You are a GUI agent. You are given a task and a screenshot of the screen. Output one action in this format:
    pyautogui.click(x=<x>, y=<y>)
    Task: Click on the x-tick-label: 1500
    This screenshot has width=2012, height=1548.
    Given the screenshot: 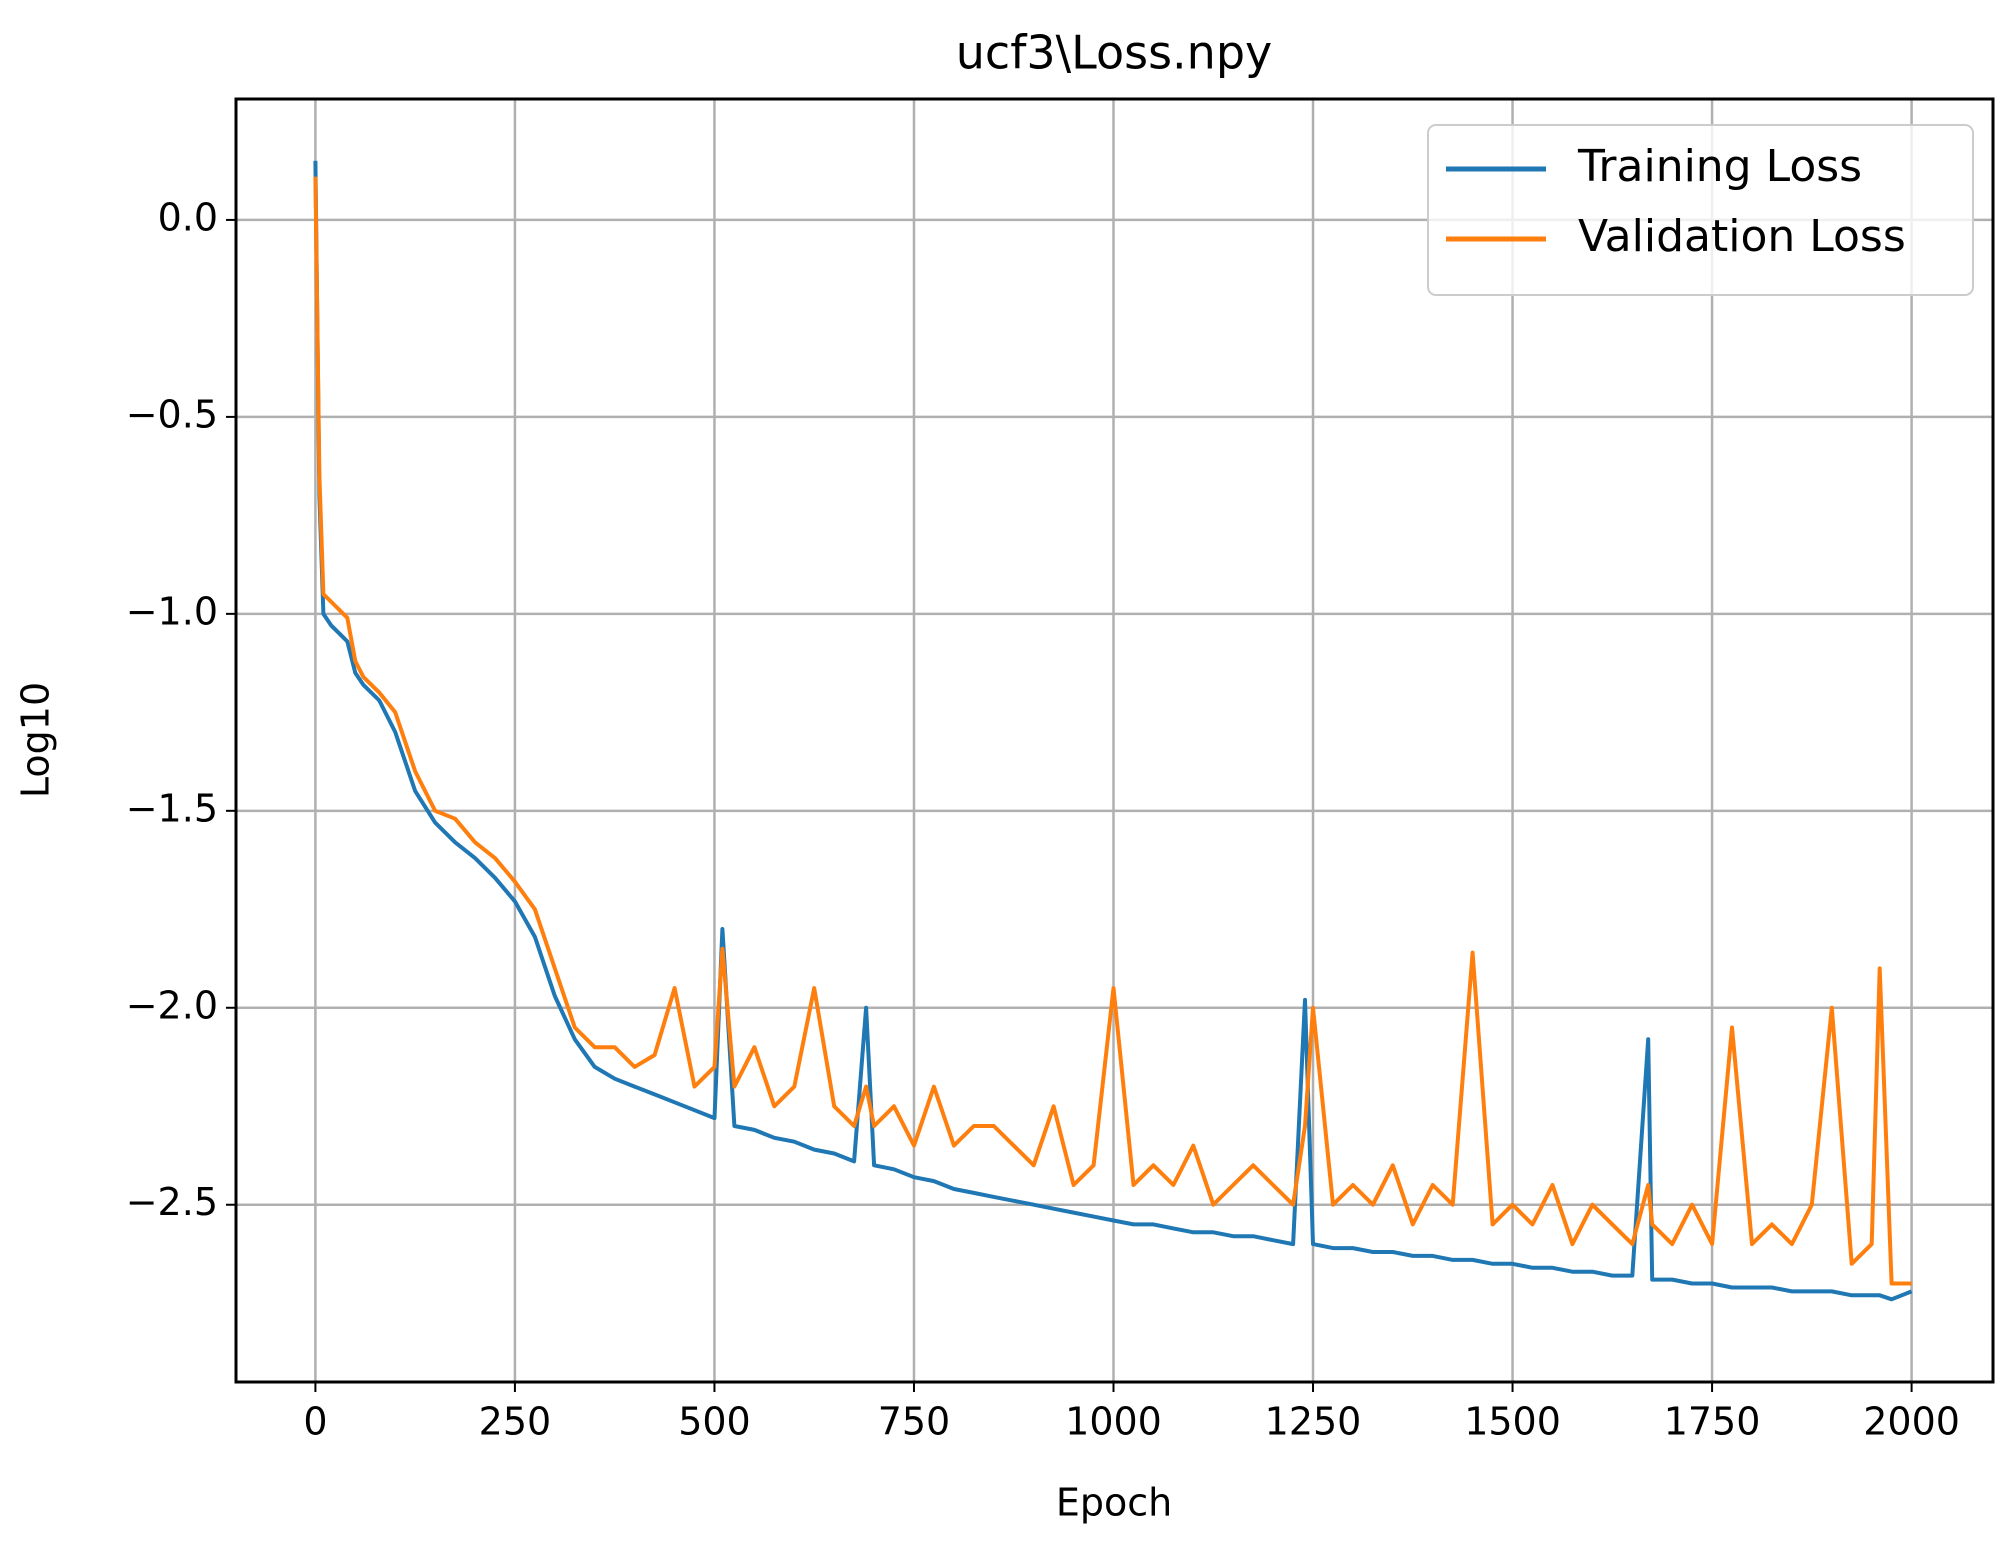 What is the action you would take?
    pyautogui.click(x=1512, y=1422)
    